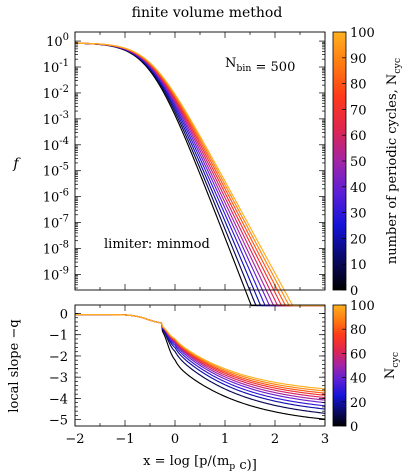 This screenshot has width=415, height=472. Describe the element at coordinates (56, 171) in the screenshot. I see `top-ytick-label: 10⁻⁵` at that location.